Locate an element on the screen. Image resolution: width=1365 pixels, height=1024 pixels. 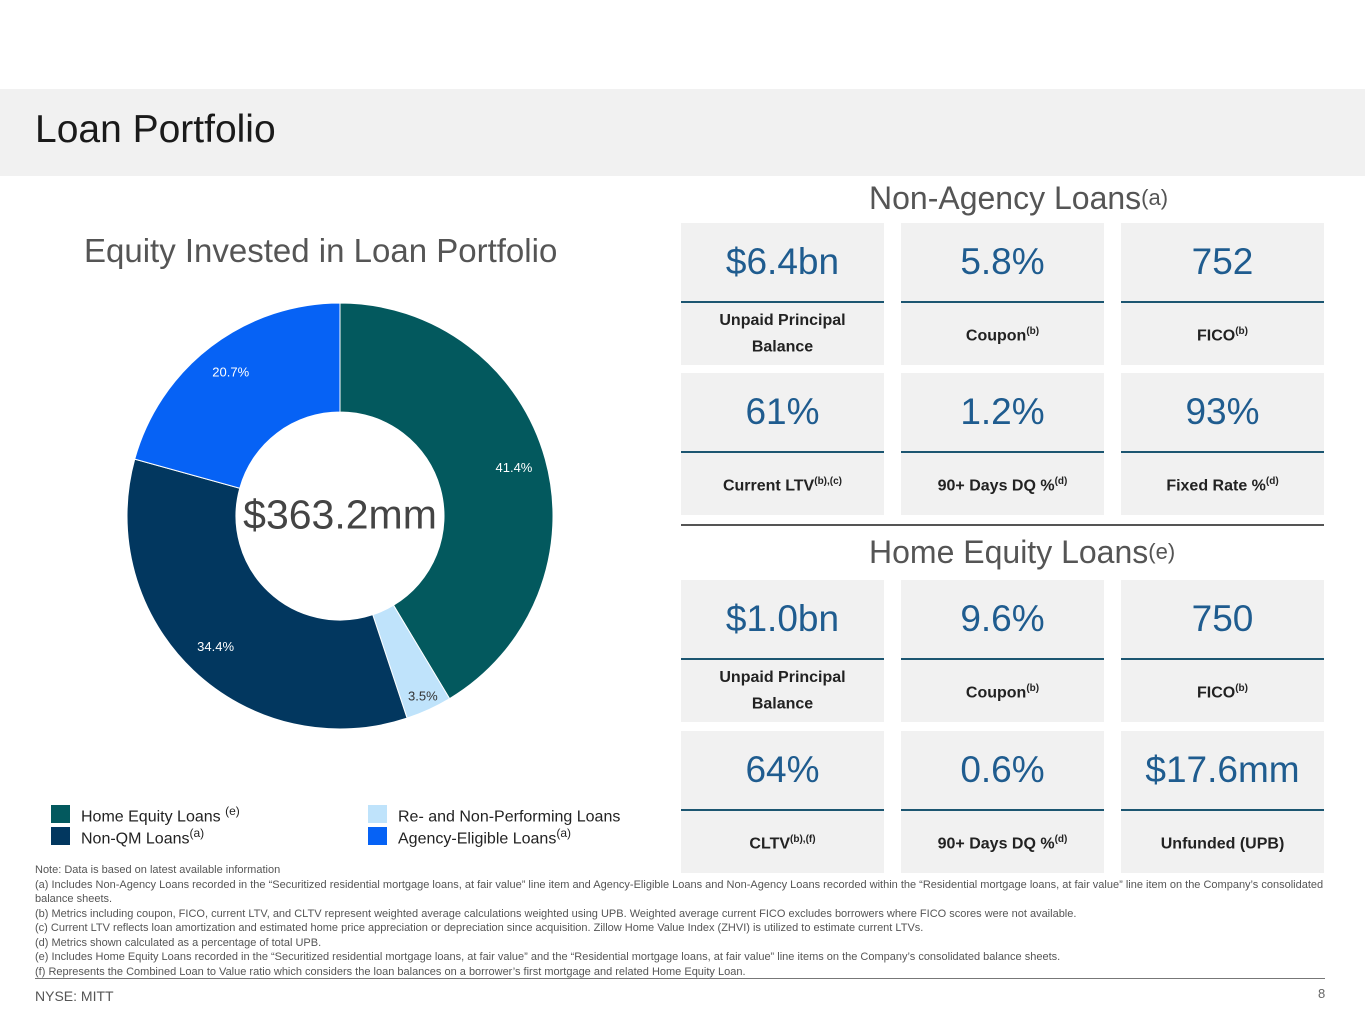
donut-data-label-1: 3.5% is located at coordinates (423, 695).